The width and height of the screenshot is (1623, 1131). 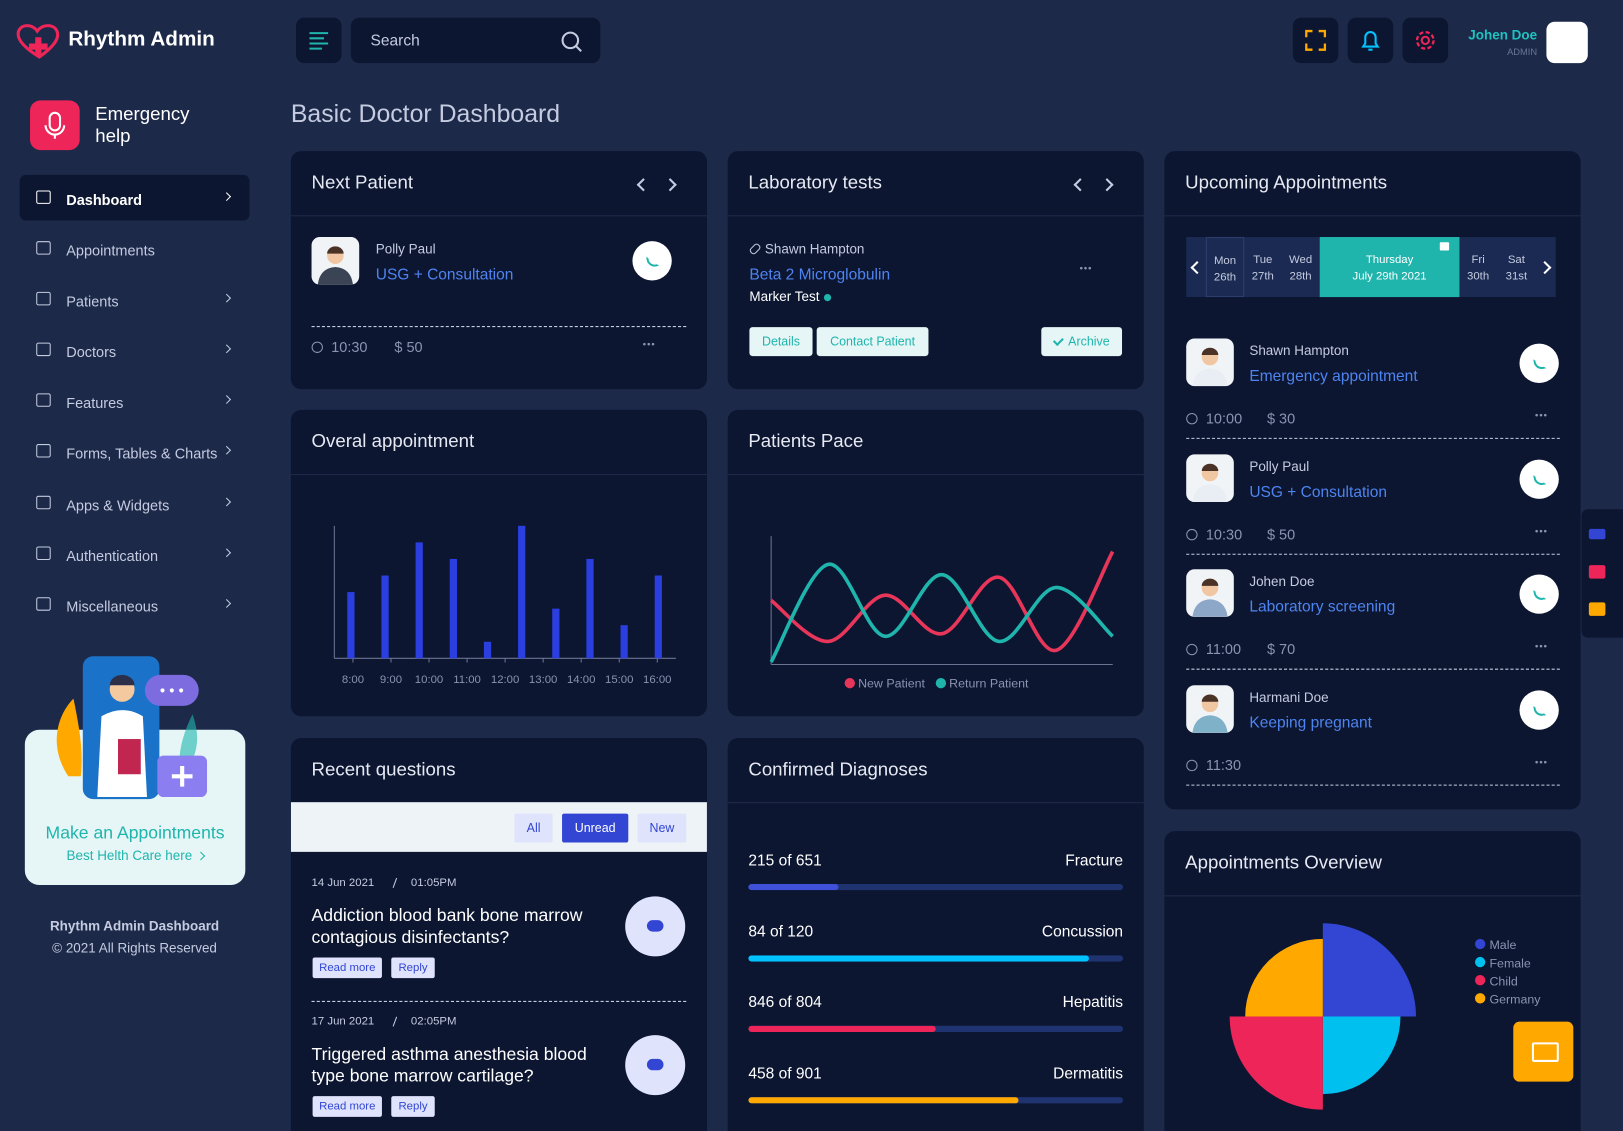 What do you see at coordinates (92, 301) in the screenshot?
I see `menu-label: Patients` at bounding box center [92, 301].